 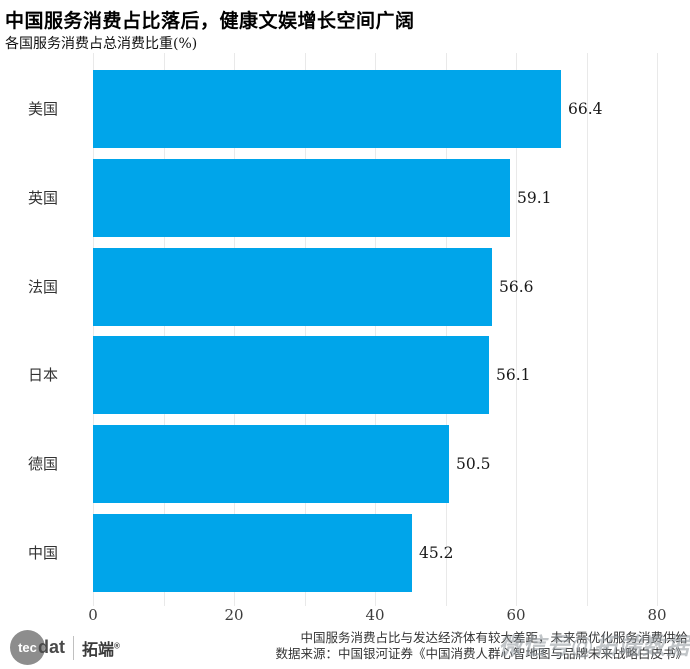 What do you see at coordinates (473, 464) in the screenshot?
I see `value-label: 50.5` at bounding box center [473, 464].